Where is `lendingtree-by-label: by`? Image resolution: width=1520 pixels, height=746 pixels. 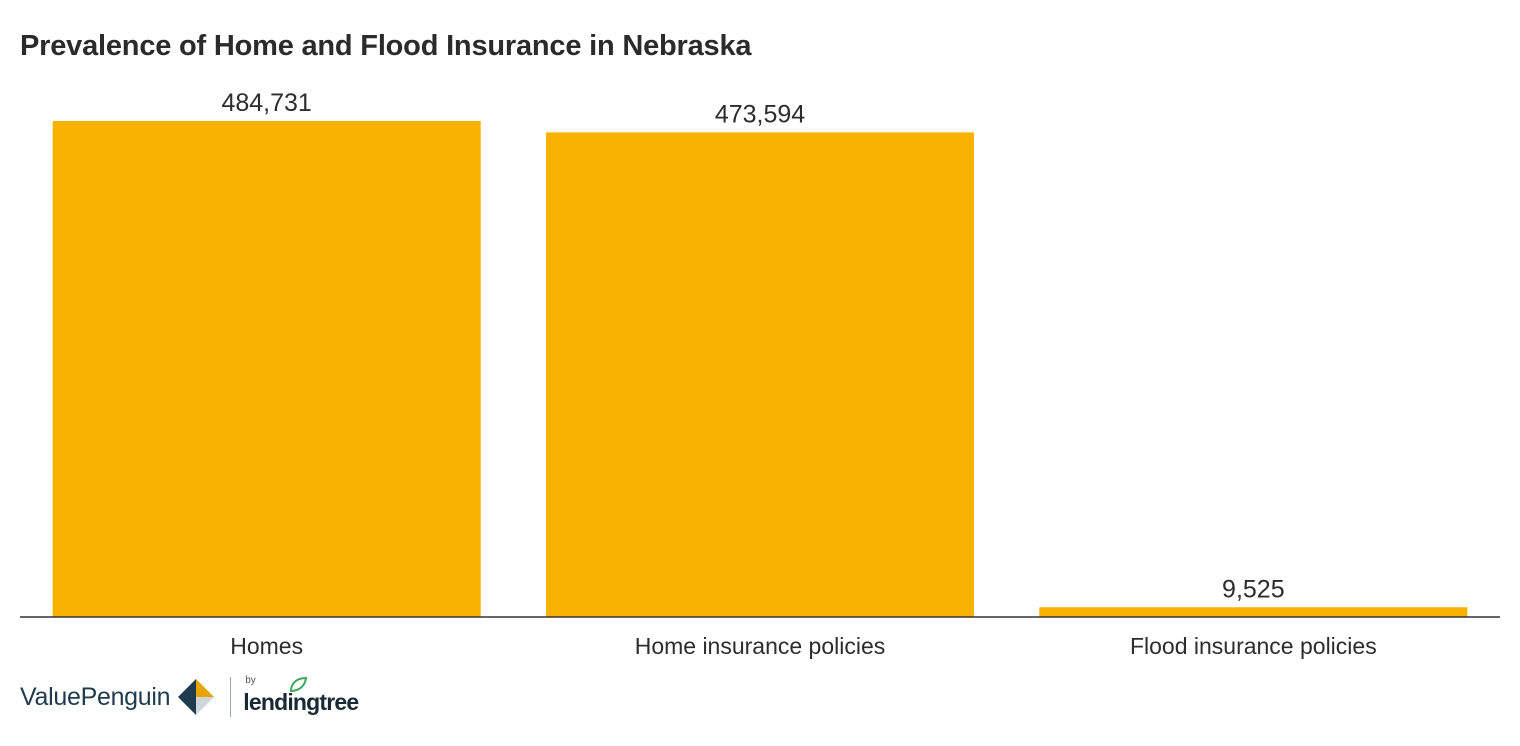 lendingtree-by-label: by is located at coordinates (250, 680).